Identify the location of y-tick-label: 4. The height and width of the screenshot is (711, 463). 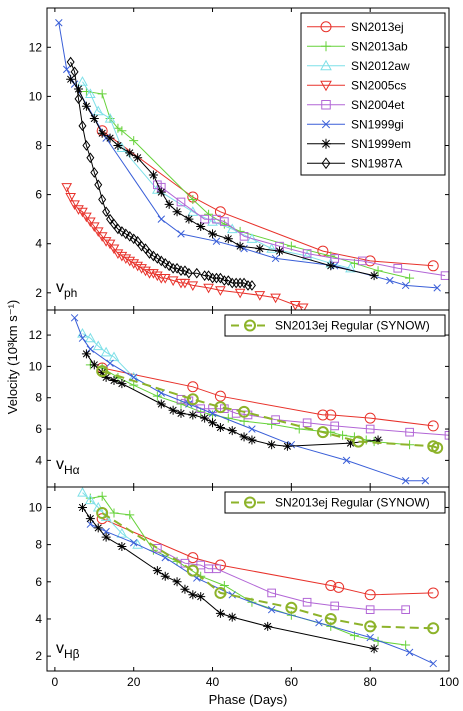
(38, 244).